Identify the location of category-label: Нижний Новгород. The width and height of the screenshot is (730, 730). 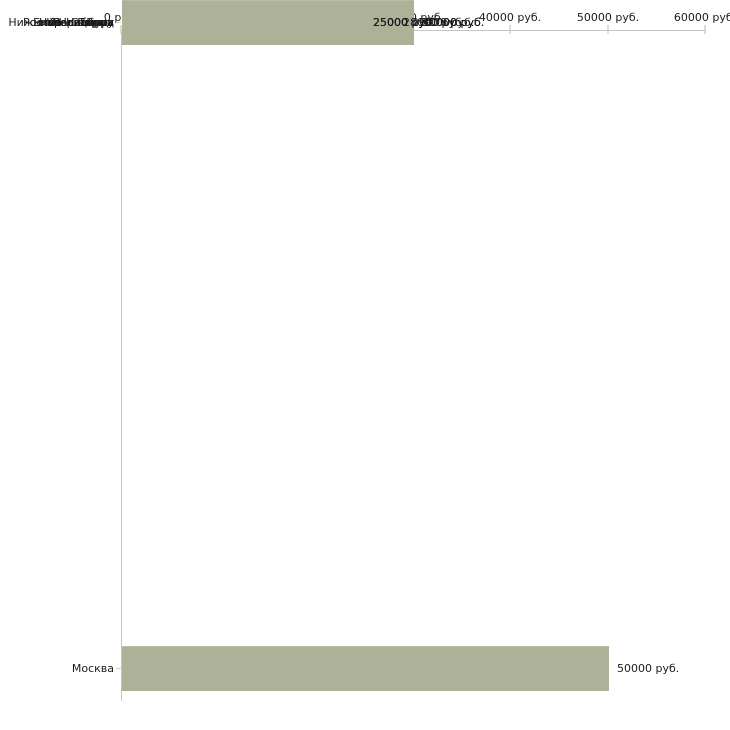
(61, 22).